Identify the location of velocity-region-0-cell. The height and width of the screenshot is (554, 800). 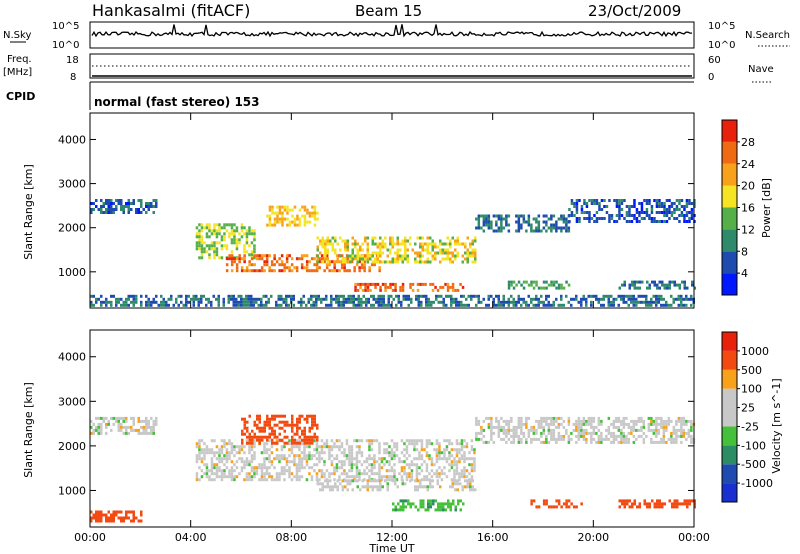
(153, 421).